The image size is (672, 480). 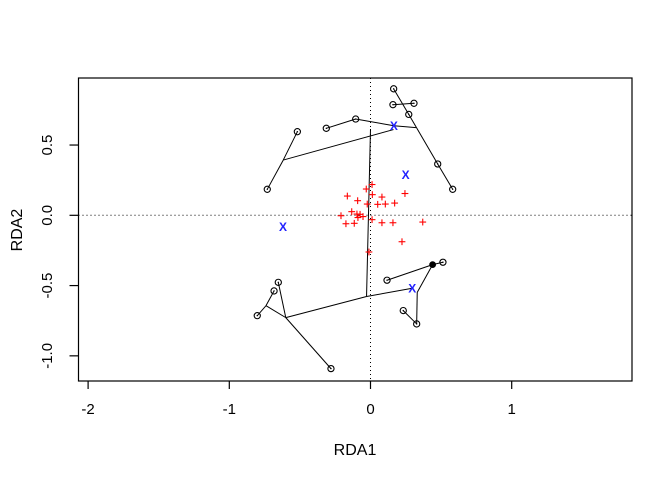 What do you see at coordinates (47, 145) in the screenshot?
I see `y-tick-label: 0.5` at bounding box center [47, 145].